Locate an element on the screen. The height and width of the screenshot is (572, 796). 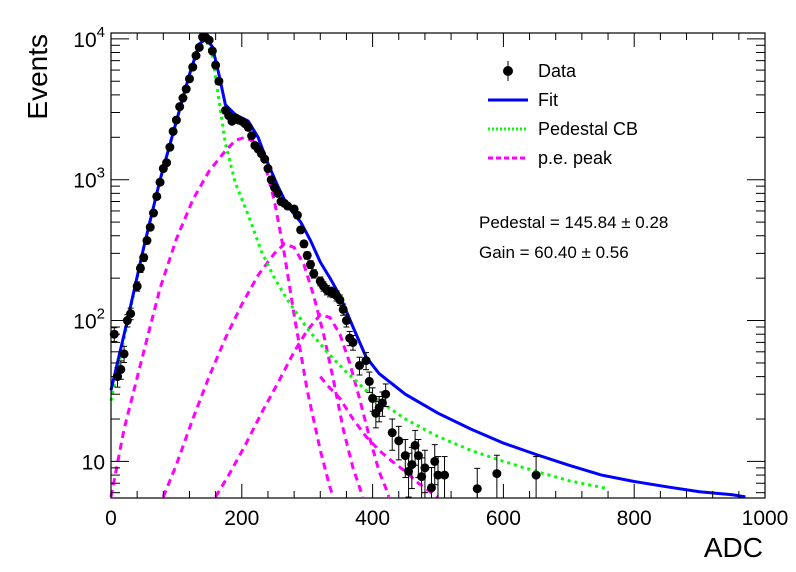
x-tick-label: 0 is located at coordinates (111, 518).